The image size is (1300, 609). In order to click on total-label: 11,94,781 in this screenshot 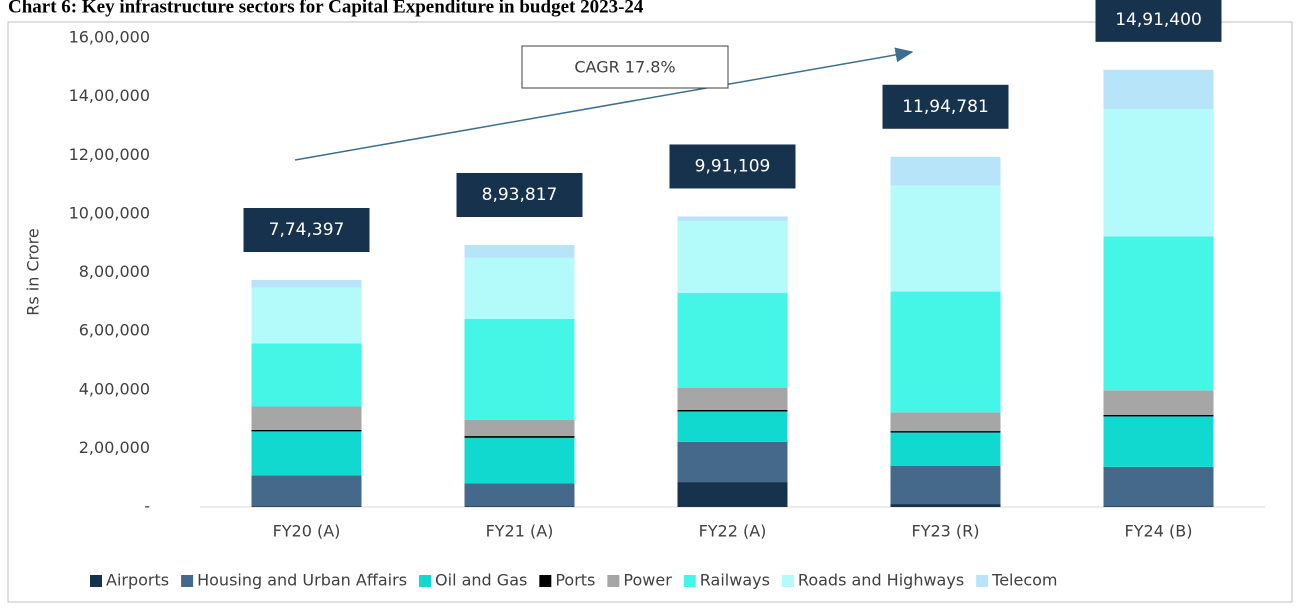, I will do `click(945, 107)`.